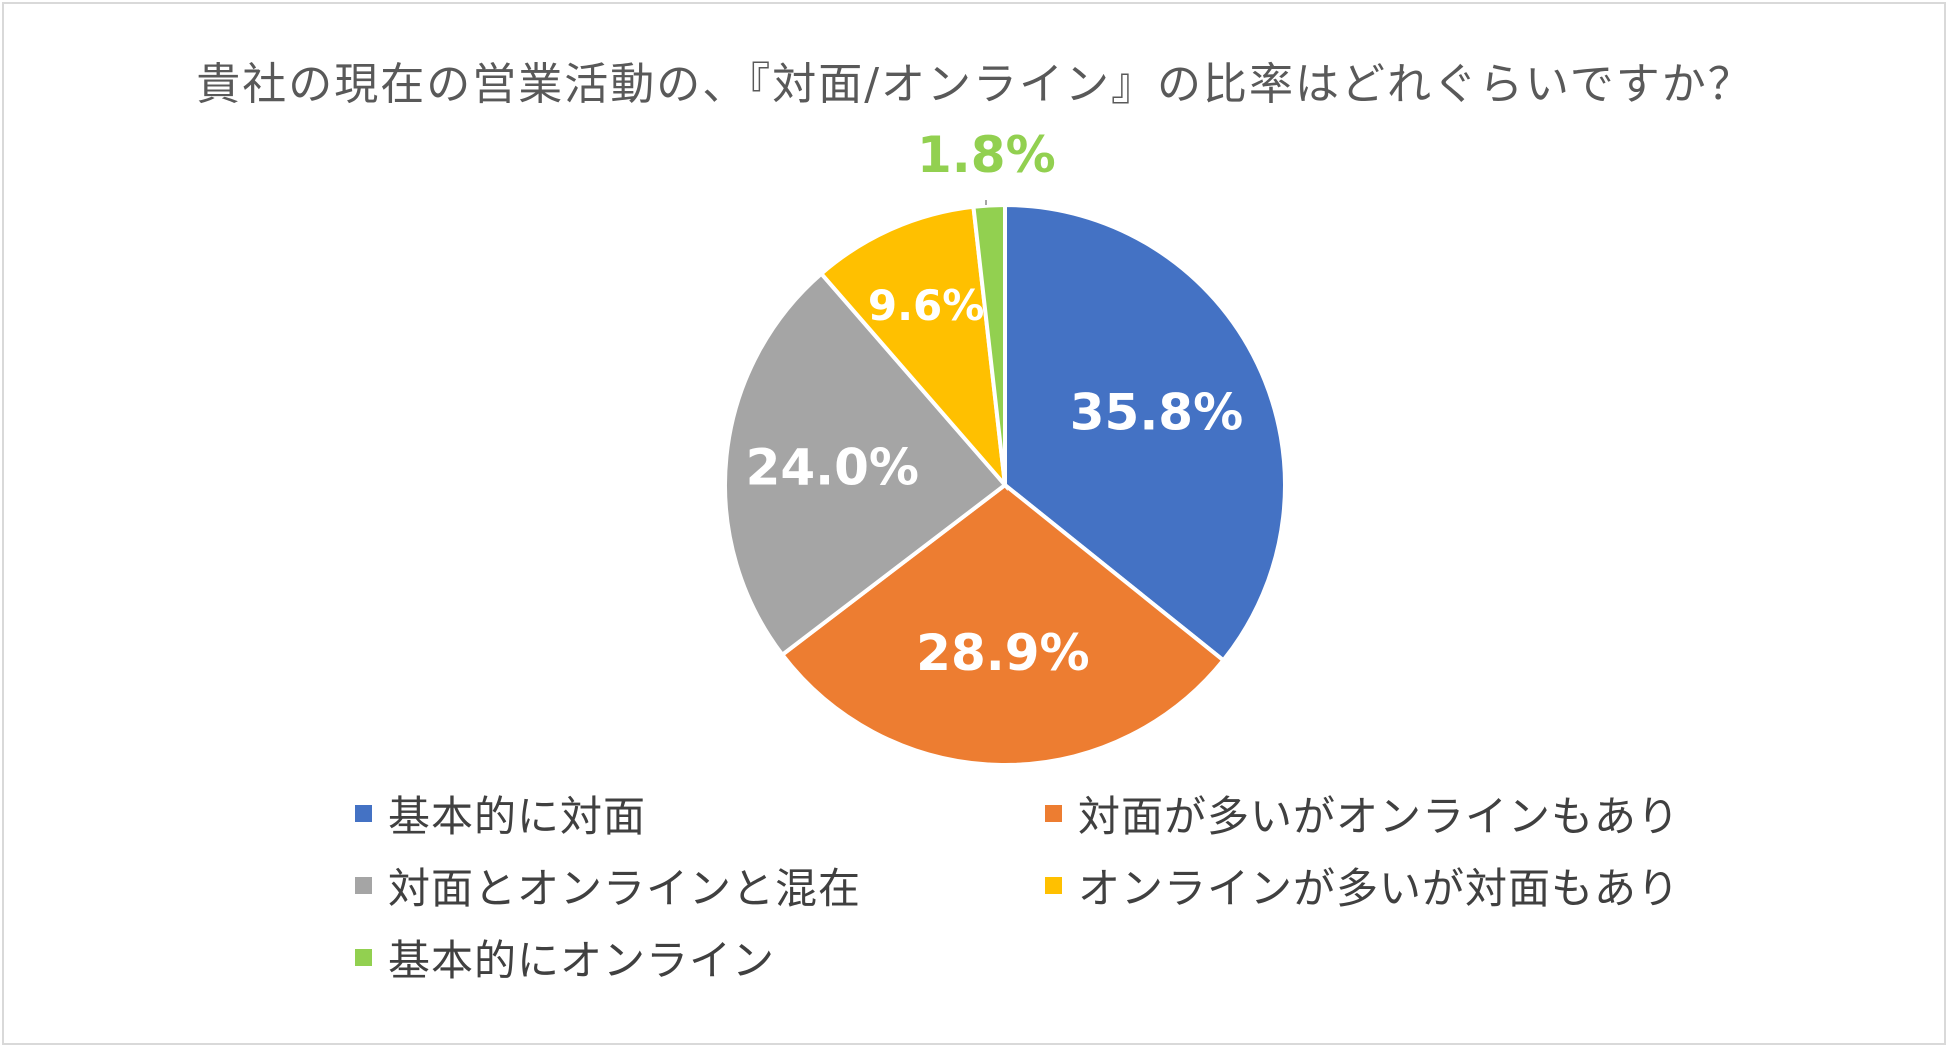 Image resolution: width=1950 pixels, height=1049 pixels. What do you see at coordinates (517, 816) in the screenshot?
I see `legend-label: 基本的に対面` at bounding box center [517, 816].